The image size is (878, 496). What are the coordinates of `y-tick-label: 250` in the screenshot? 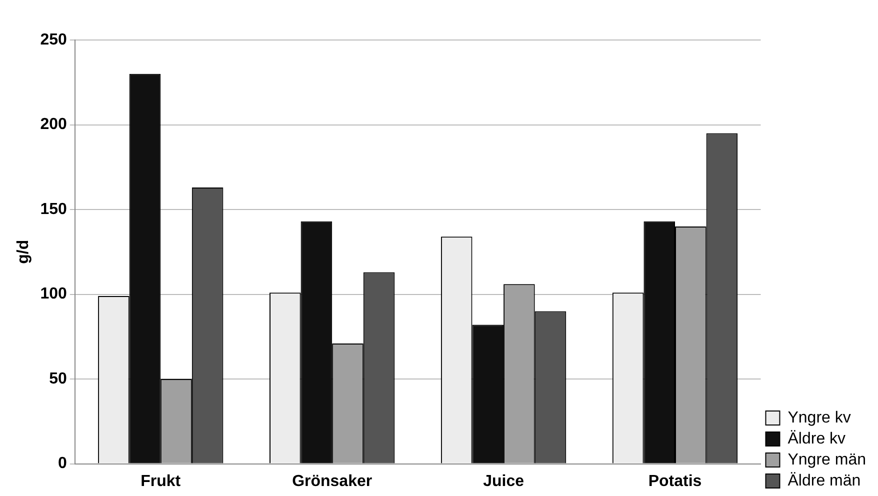 It's located at (53, 39).